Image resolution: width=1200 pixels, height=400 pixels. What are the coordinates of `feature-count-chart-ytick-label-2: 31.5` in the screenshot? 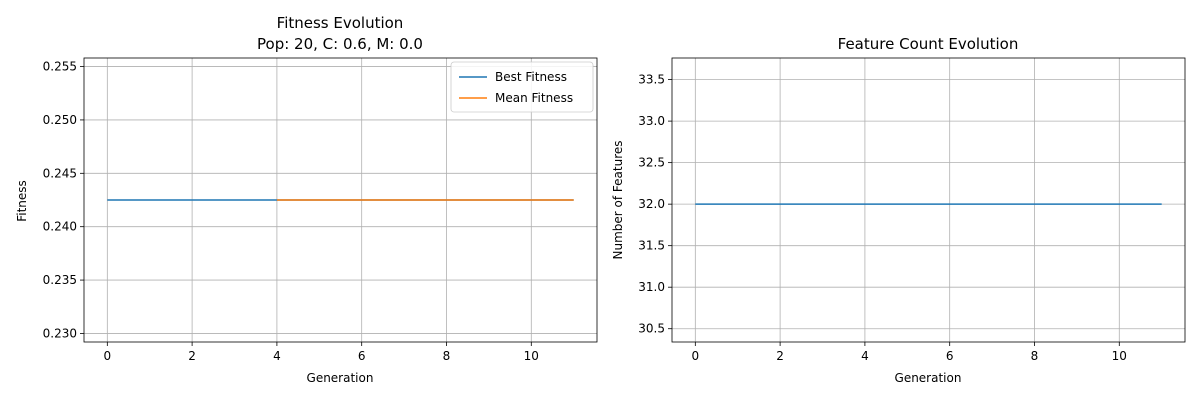 It's located at (651, 246).